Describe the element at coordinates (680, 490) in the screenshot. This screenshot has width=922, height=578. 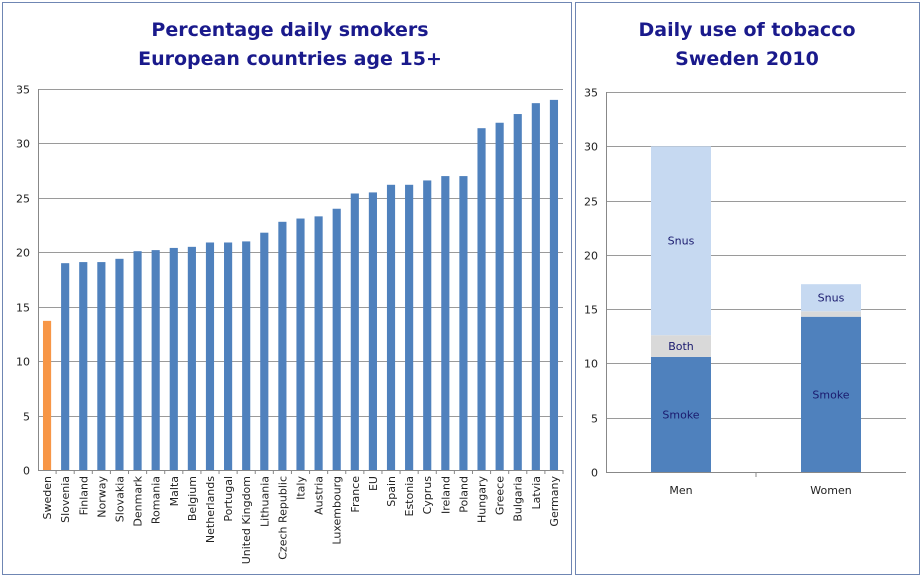
I see `tobacco-x-tick-label: Men` at that location.